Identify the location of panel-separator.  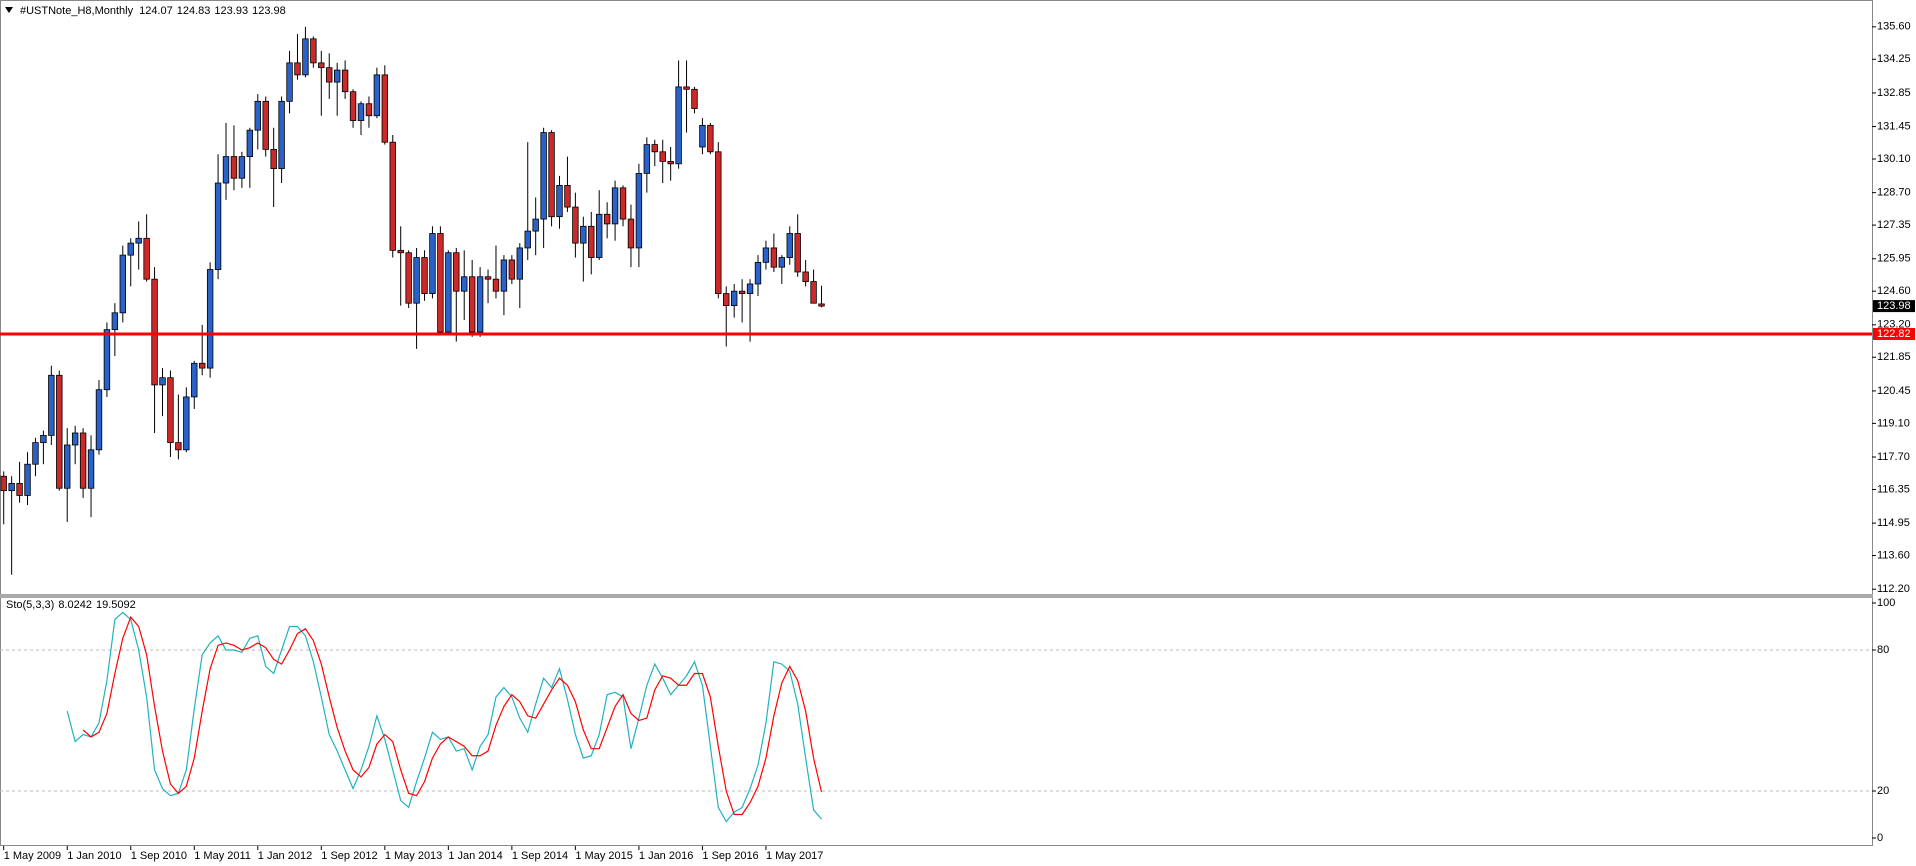
(936, 596).